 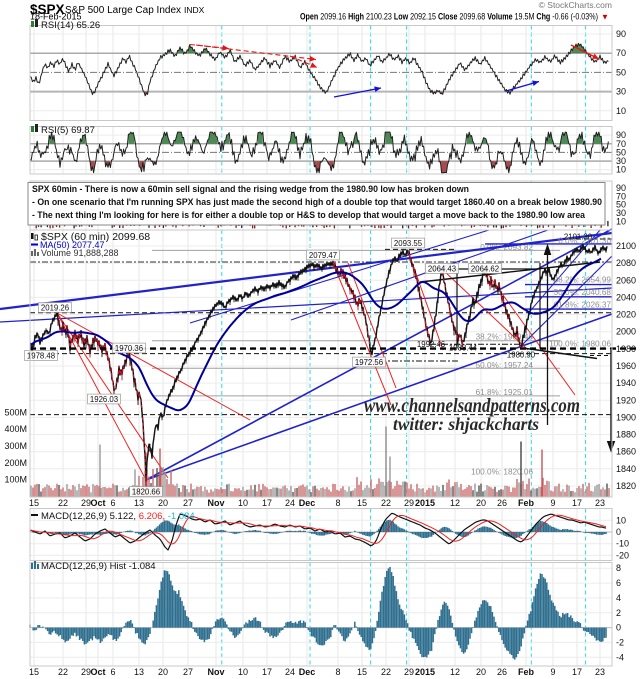 I want to click on svg-text: 1960, so click(x=626, y=366).